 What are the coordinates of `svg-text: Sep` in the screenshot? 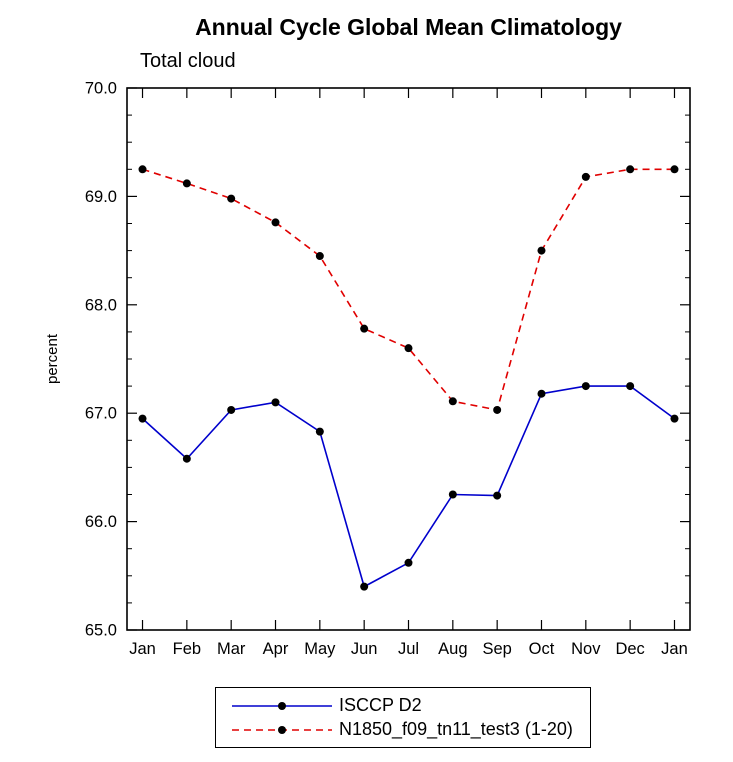 It's located at (496, 649).